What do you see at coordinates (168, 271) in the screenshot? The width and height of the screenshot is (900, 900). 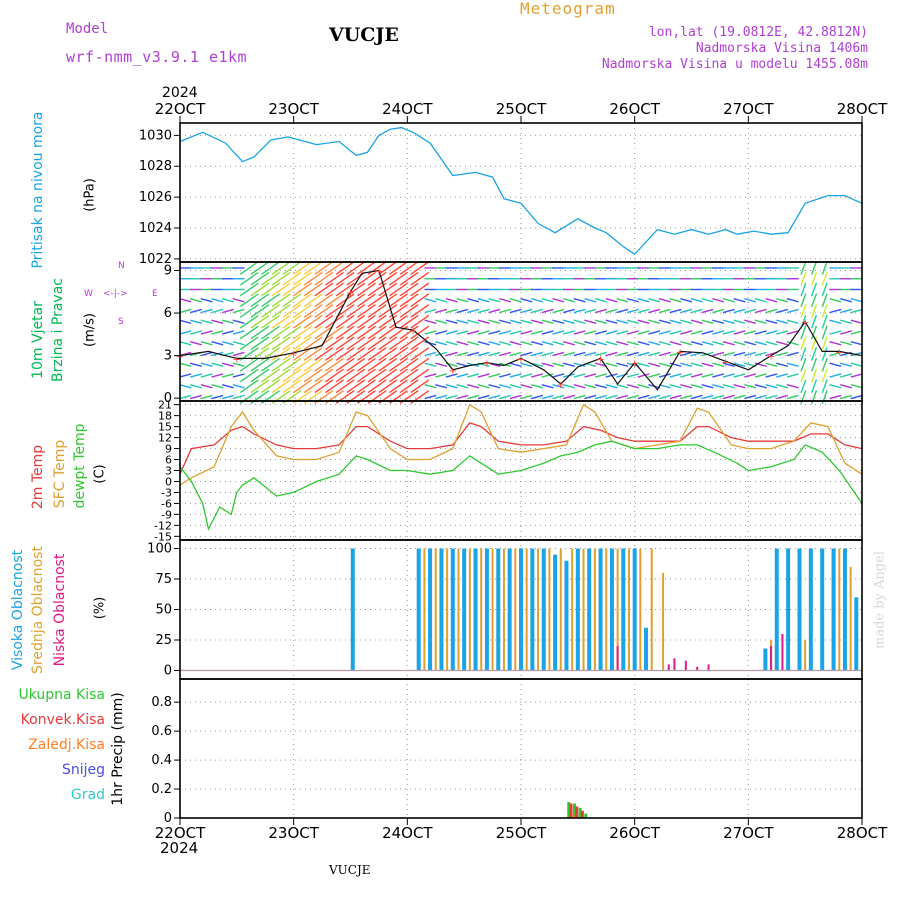 I see `y-tick-label: 9` at bounding box center [168, 271].